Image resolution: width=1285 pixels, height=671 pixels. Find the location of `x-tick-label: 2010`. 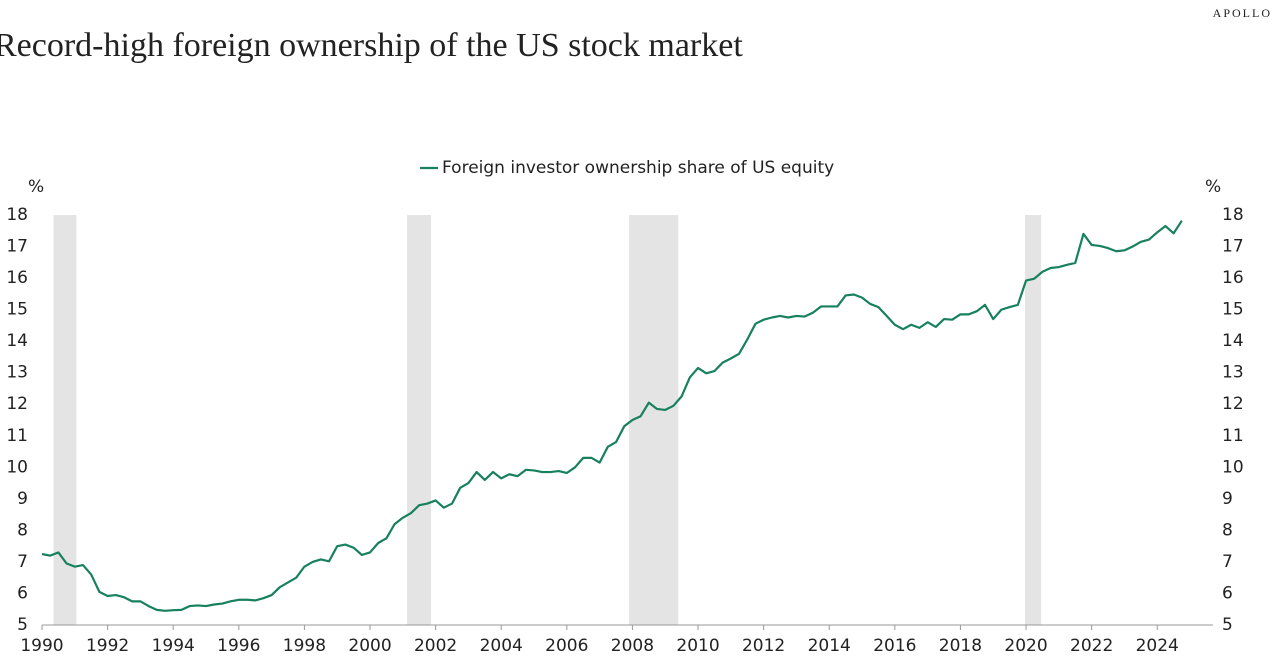

x-tick-label: 2010 is located at coordinates (697, 646).